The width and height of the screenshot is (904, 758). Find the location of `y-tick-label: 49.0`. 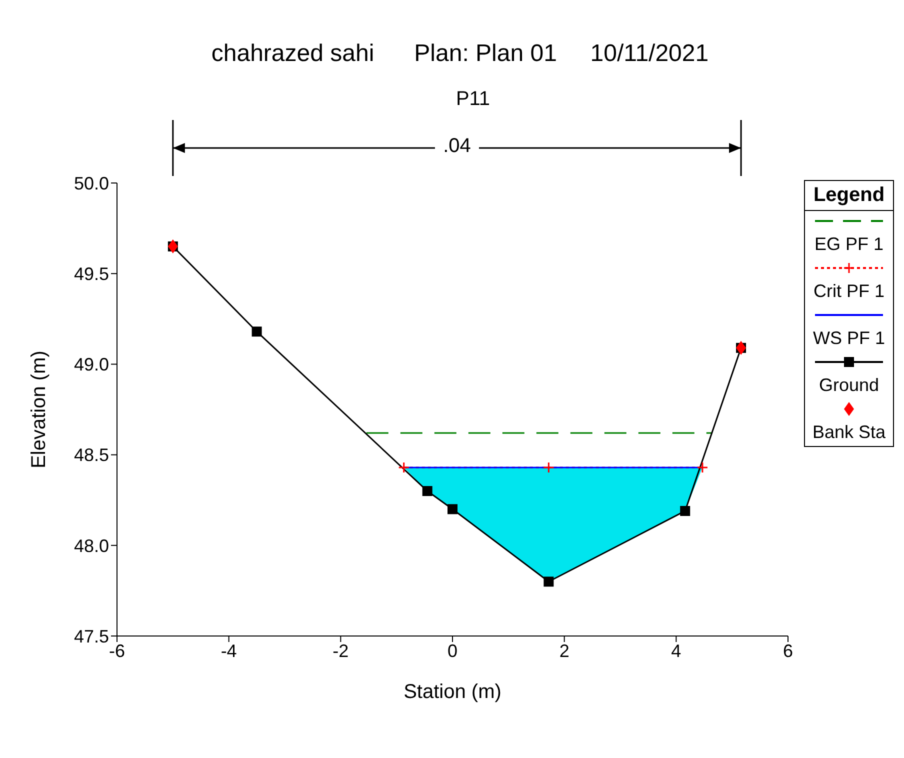

y-tick-label: 49.0 is located at coordinates (91, 364).